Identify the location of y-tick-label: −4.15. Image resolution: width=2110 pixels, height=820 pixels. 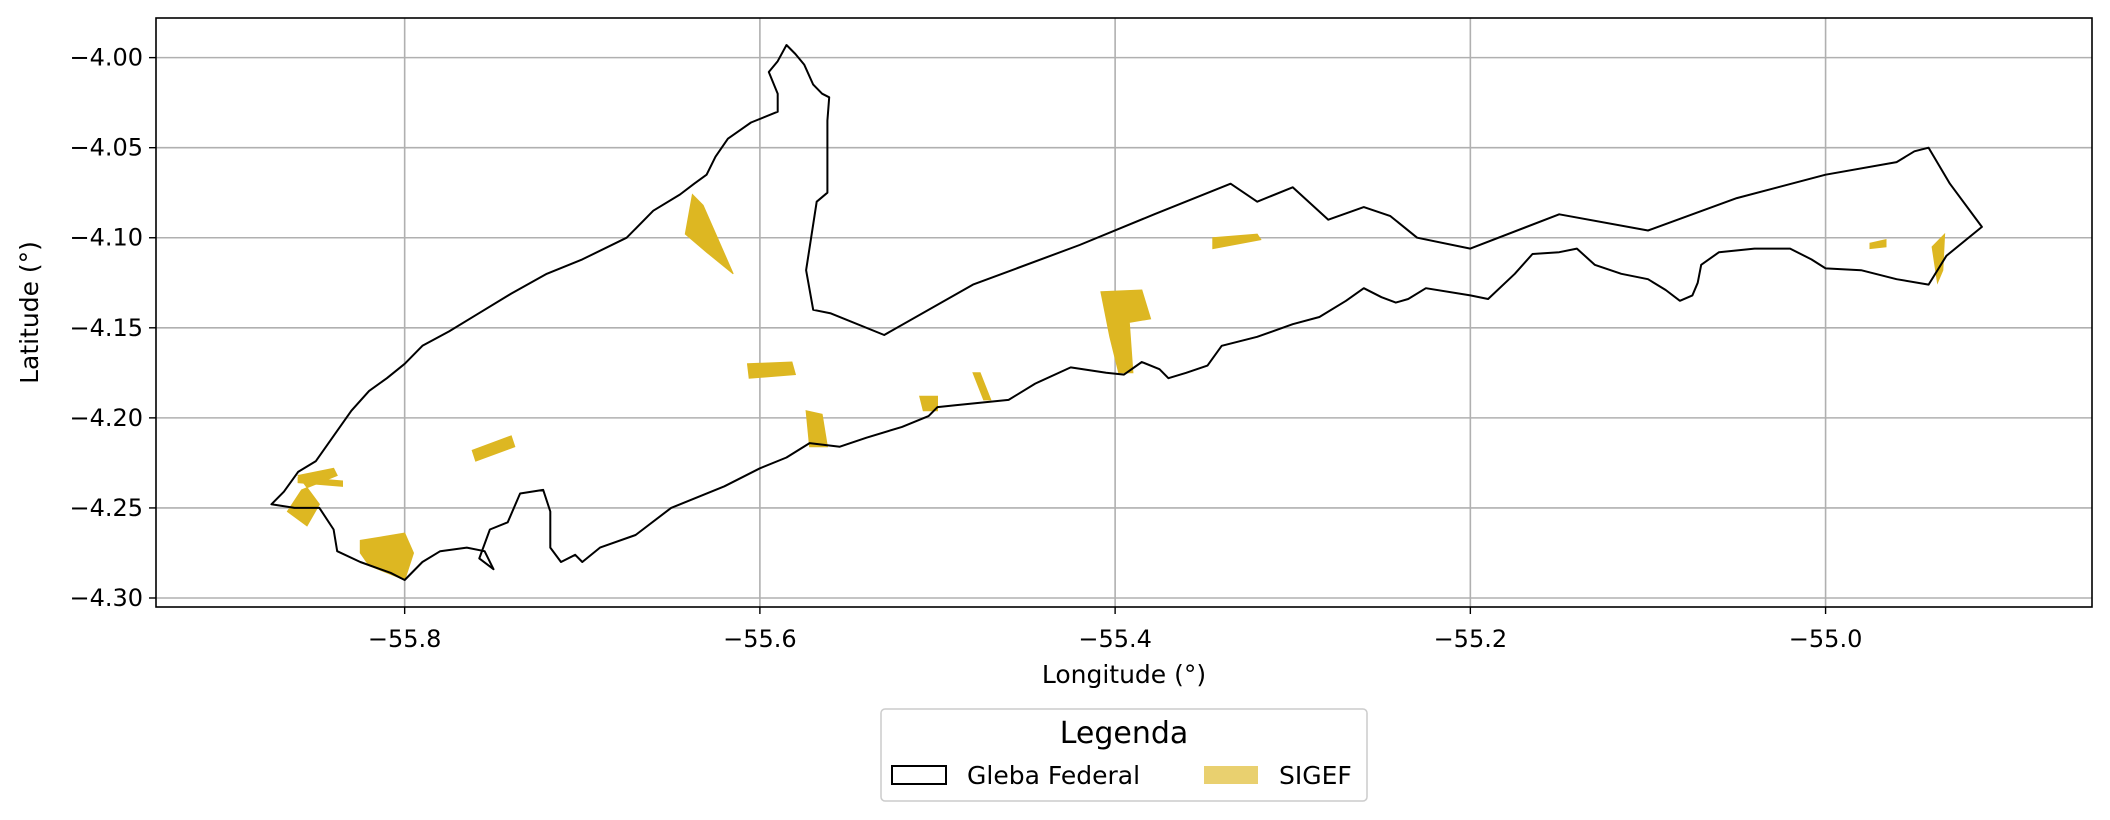
(106, 328).